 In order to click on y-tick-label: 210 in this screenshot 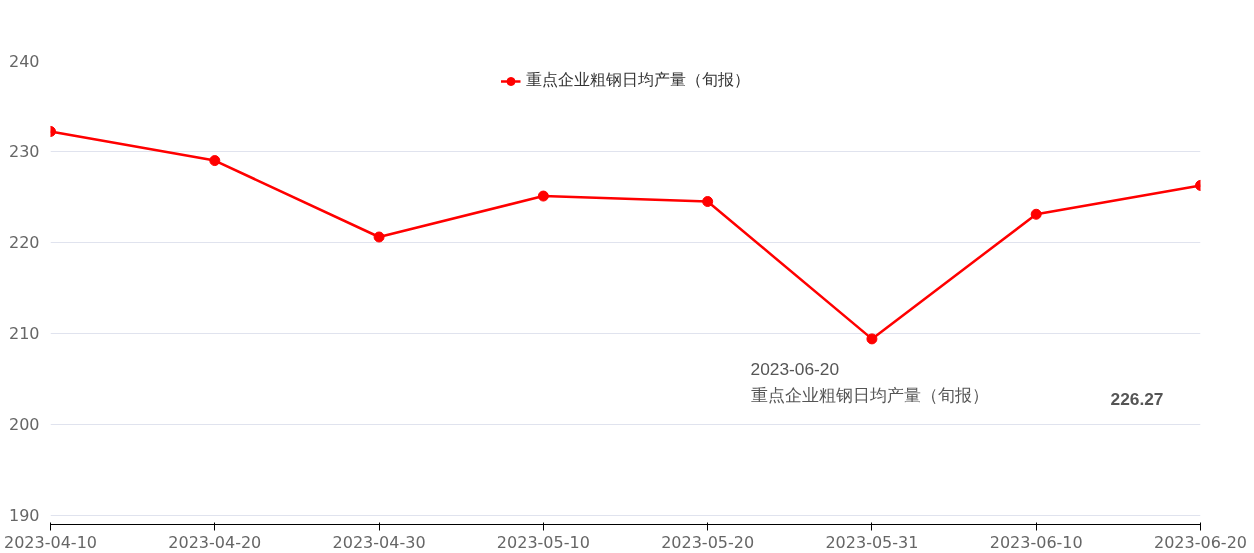, I will do `click(24, 334)`.